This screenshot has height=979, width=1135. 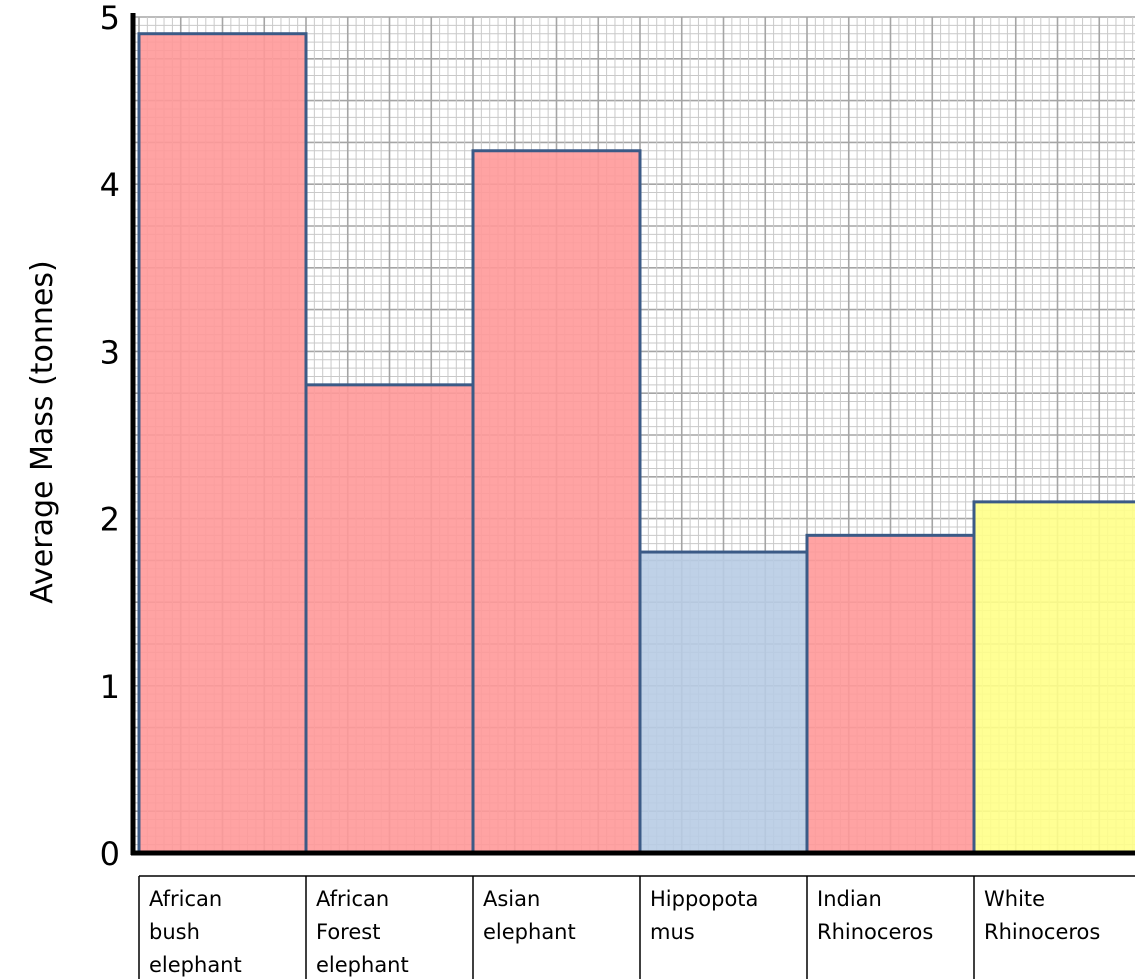 What do you see at coordinates (110, 687) in the screenshot?
I see `y-tick-label: 1` at bounding box center [110, 687].